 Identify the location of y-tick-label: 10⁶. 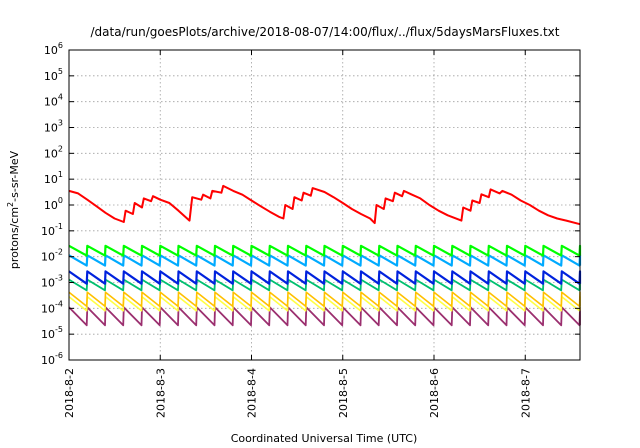
(53, 49).